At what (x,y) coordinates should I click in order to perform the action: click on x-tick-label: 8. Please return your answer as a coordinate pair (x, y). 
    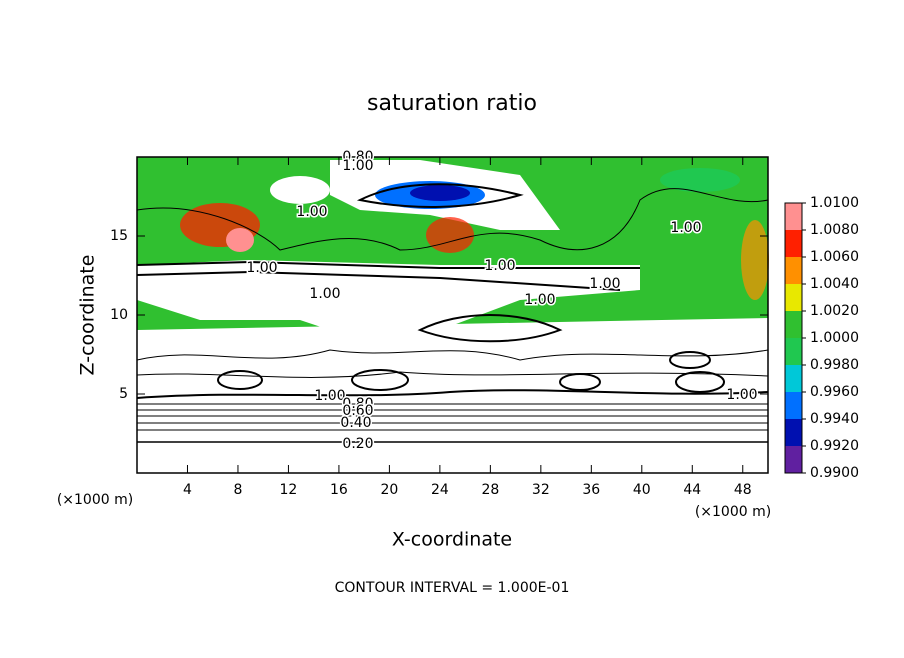
    Looking at the image, I should click on (237, 490).